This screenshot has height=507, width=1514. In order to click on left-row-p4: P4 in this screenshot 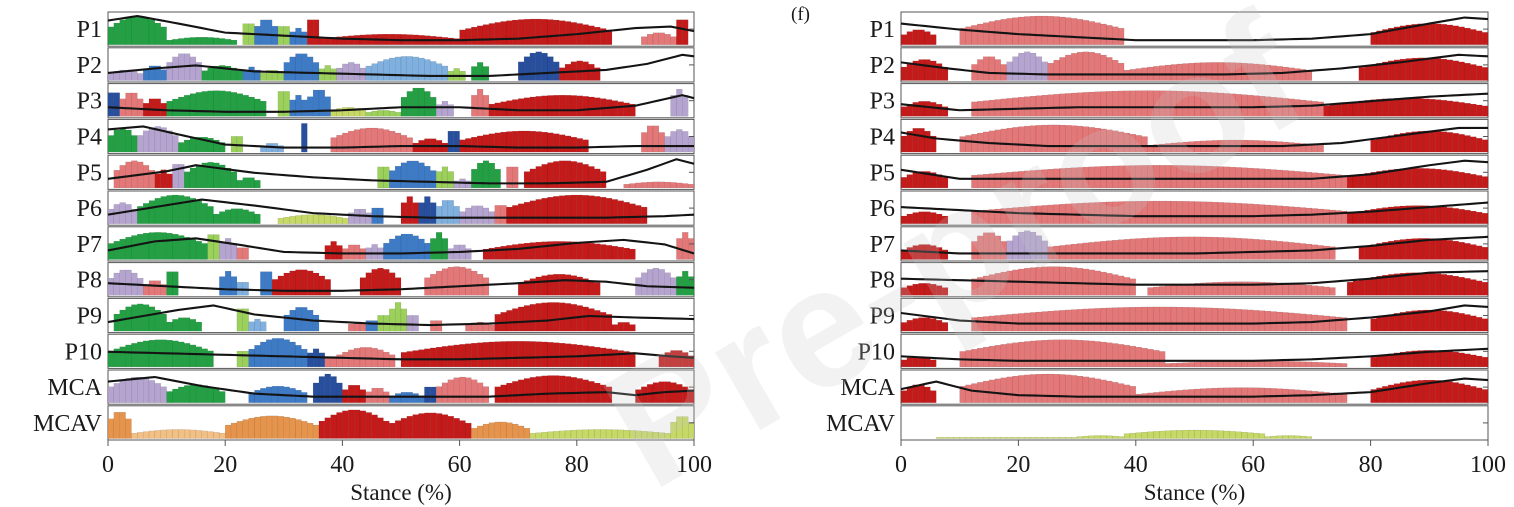, I will do `click(386, 136)`.